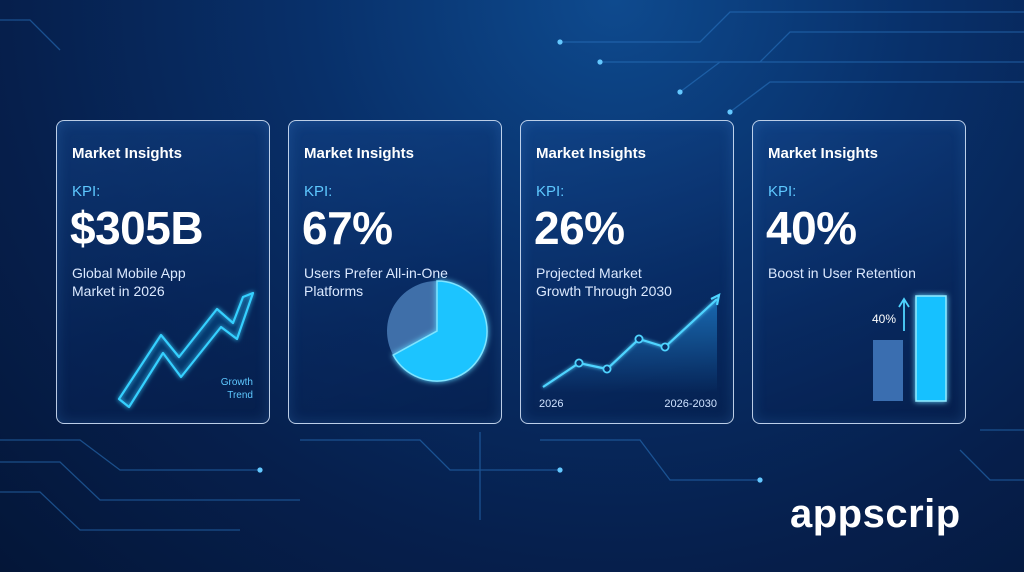 The width and height of the screenshot is (1024, 572). What do you see at coordinates (376, 282) in the screenshot?
I see `kpi-description: Users Prefer All-in-One Platforms` at bounding box center [376, 282].